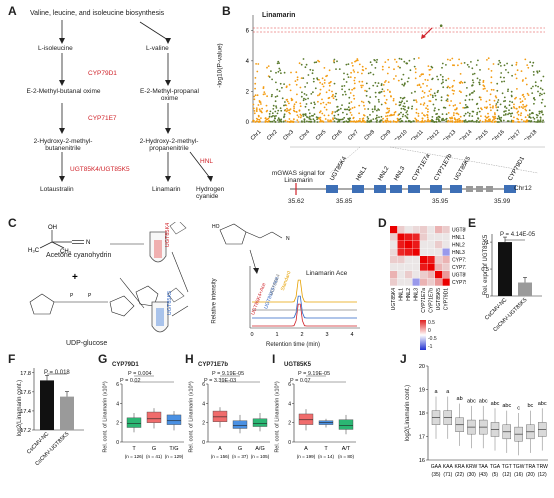  Describe the element at coordinates (189, 359) in the screenshot. I see `panel-label-h: H` at that location.